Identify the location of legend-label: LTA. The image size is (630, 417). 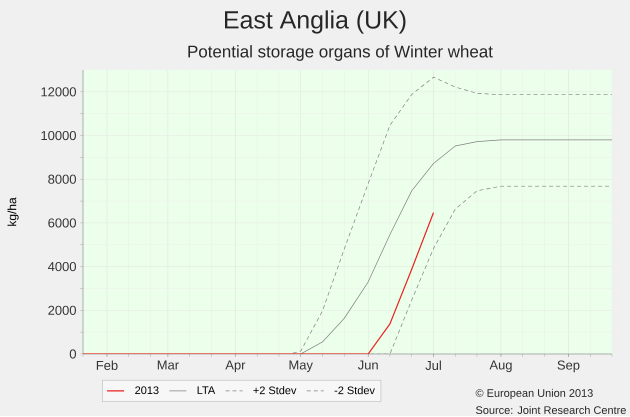
(207, 390).